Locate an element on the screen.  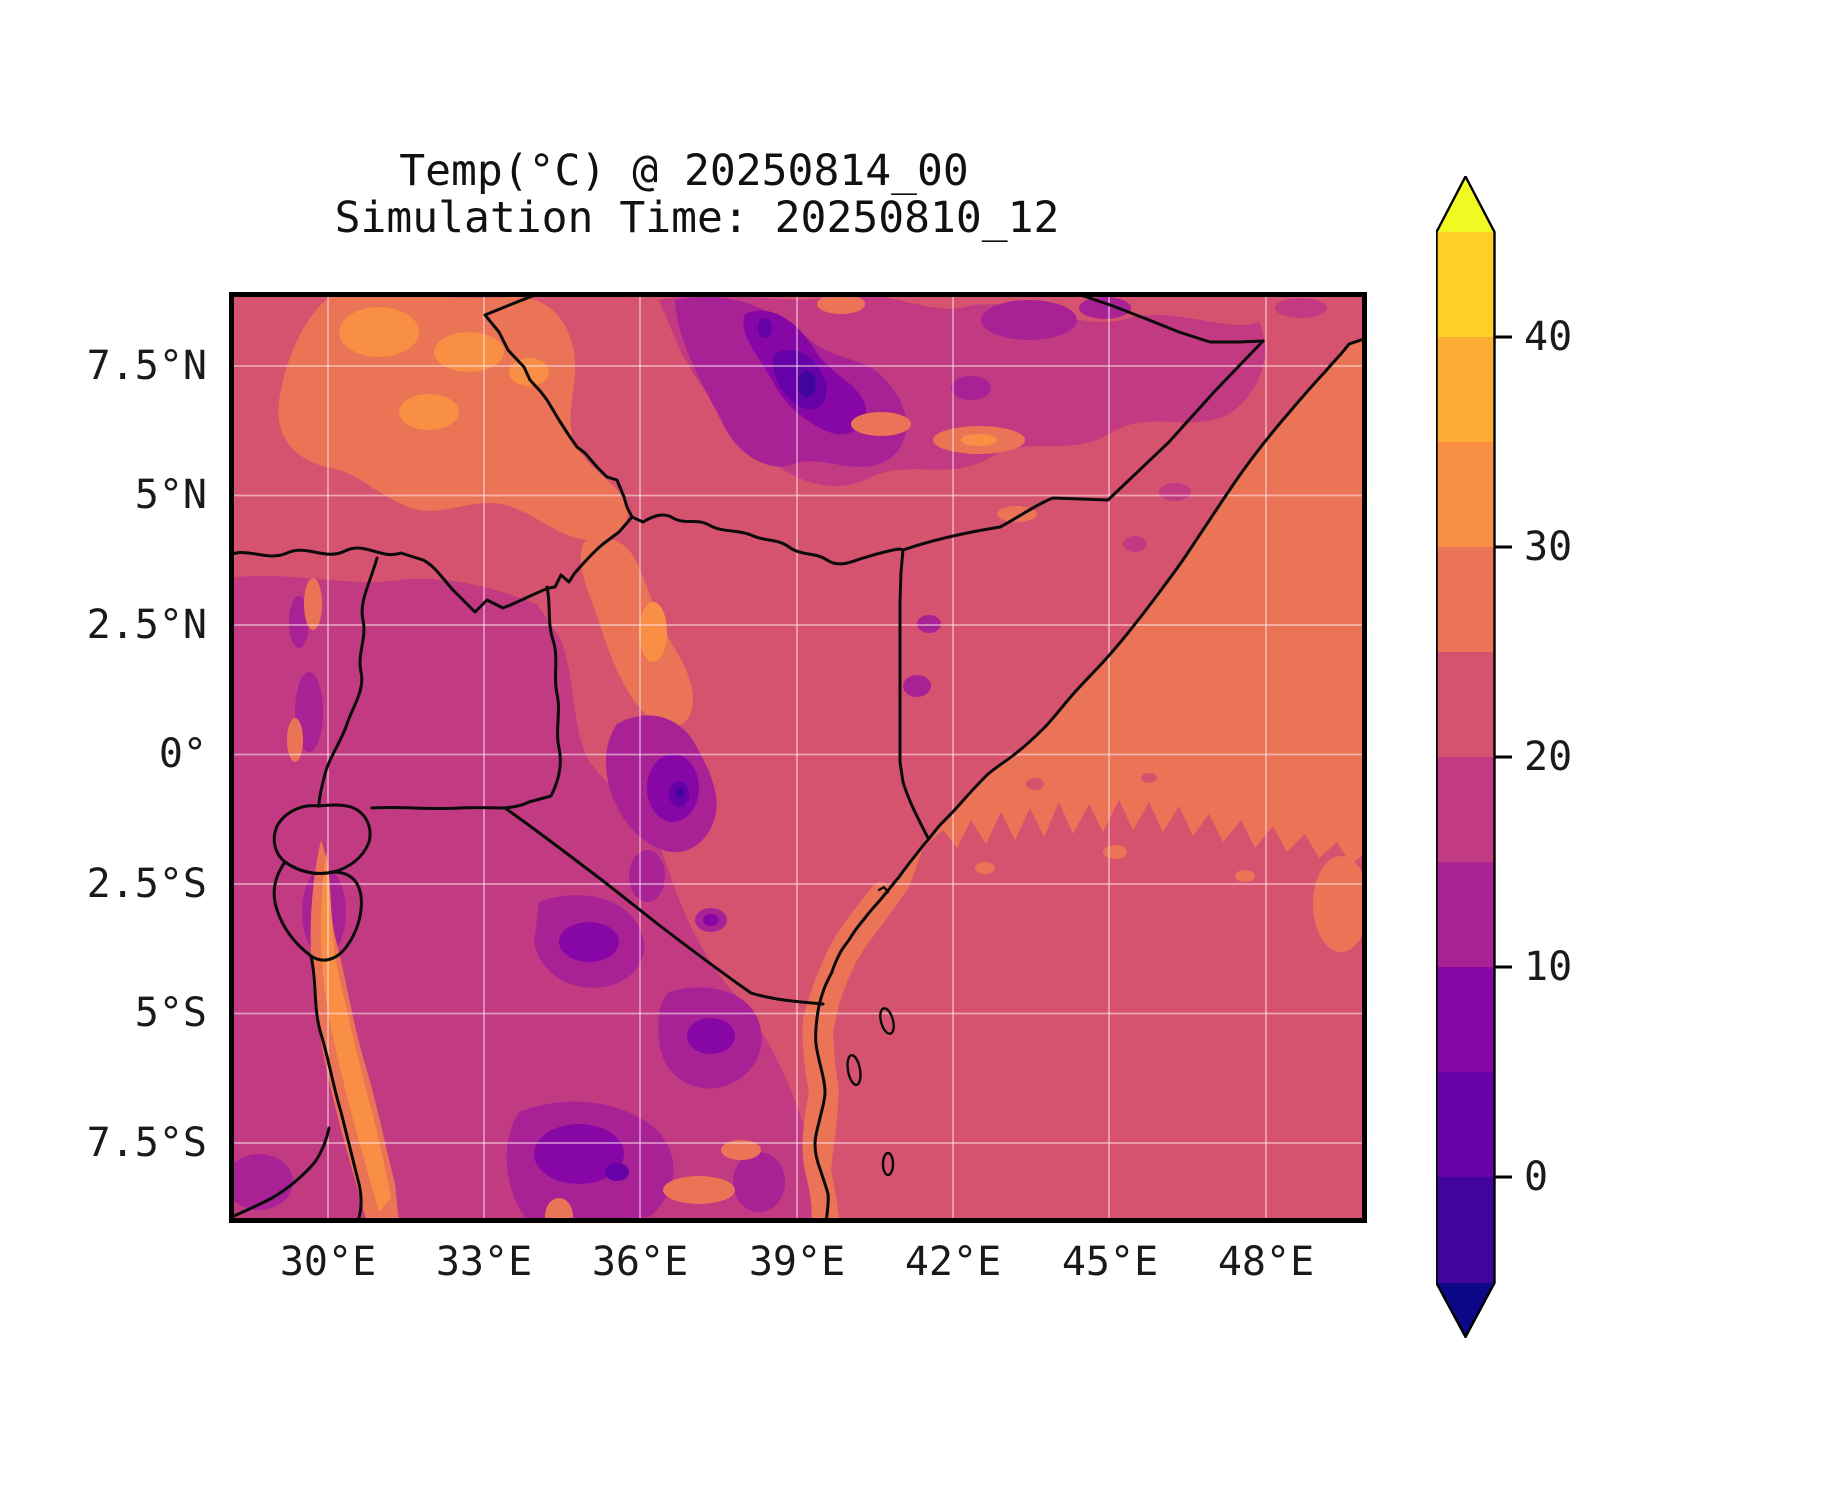
cbtick-0: 0 is located at coordinates (1536, 1177).